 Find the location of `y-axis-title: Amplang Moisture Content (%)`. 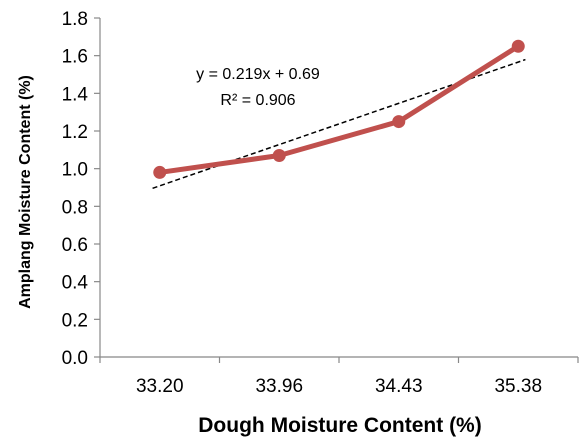

y-axis-title: Amplang Moisture Content (%) is located at coordinates (25, 192).